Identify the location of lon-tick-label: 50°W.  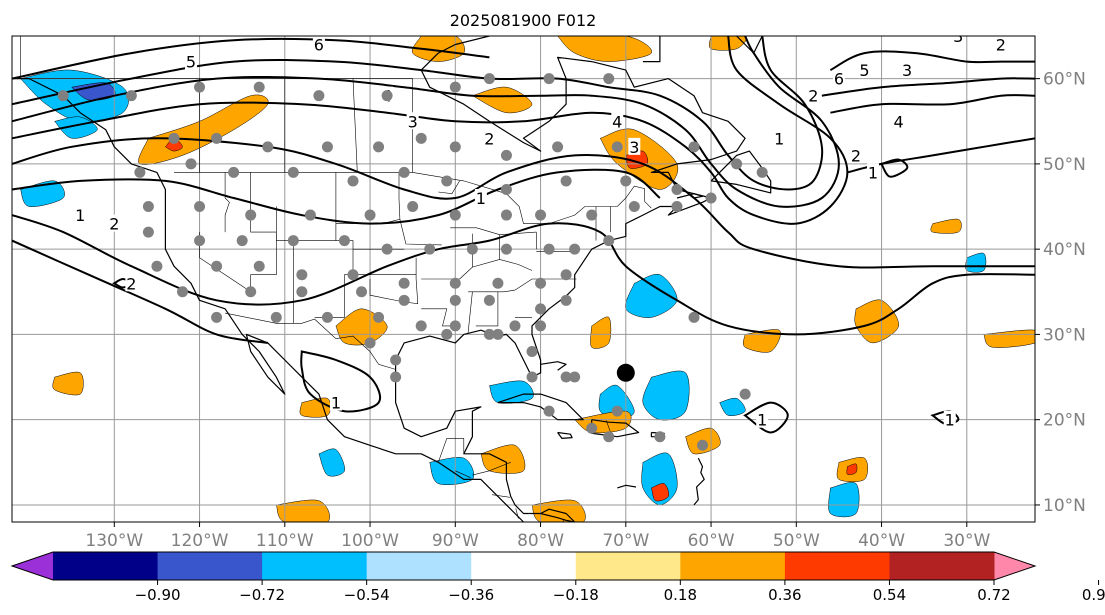
(796, 541).